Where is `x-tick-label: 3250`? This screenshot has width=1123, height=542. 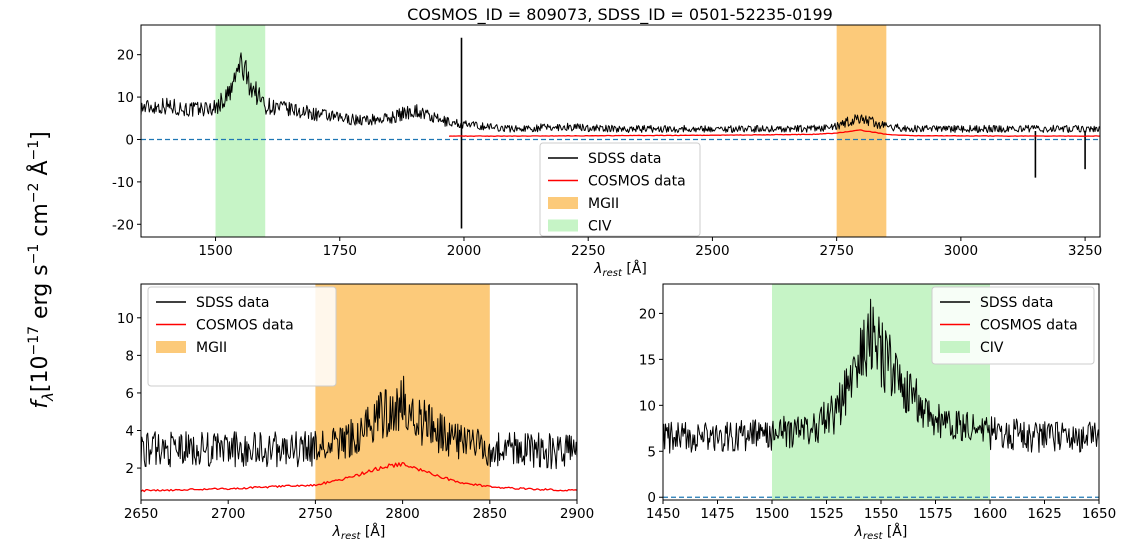 x-tick-label: 3250 is located at coordinates (1085, 251).